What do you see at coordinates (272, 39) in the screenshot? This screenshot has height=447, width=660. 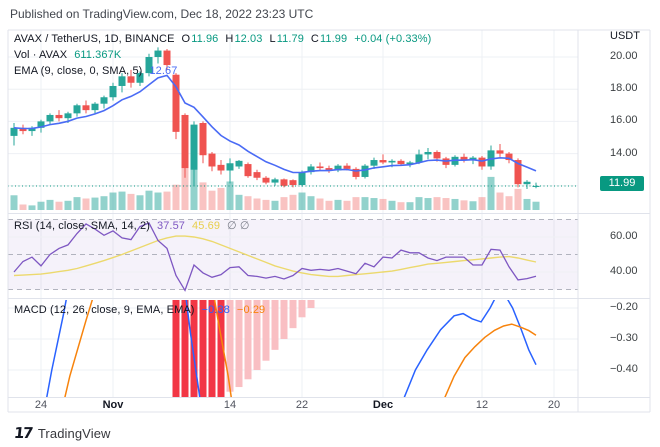 I see `ohlc-letter: L` at bounding box center [272, 39].